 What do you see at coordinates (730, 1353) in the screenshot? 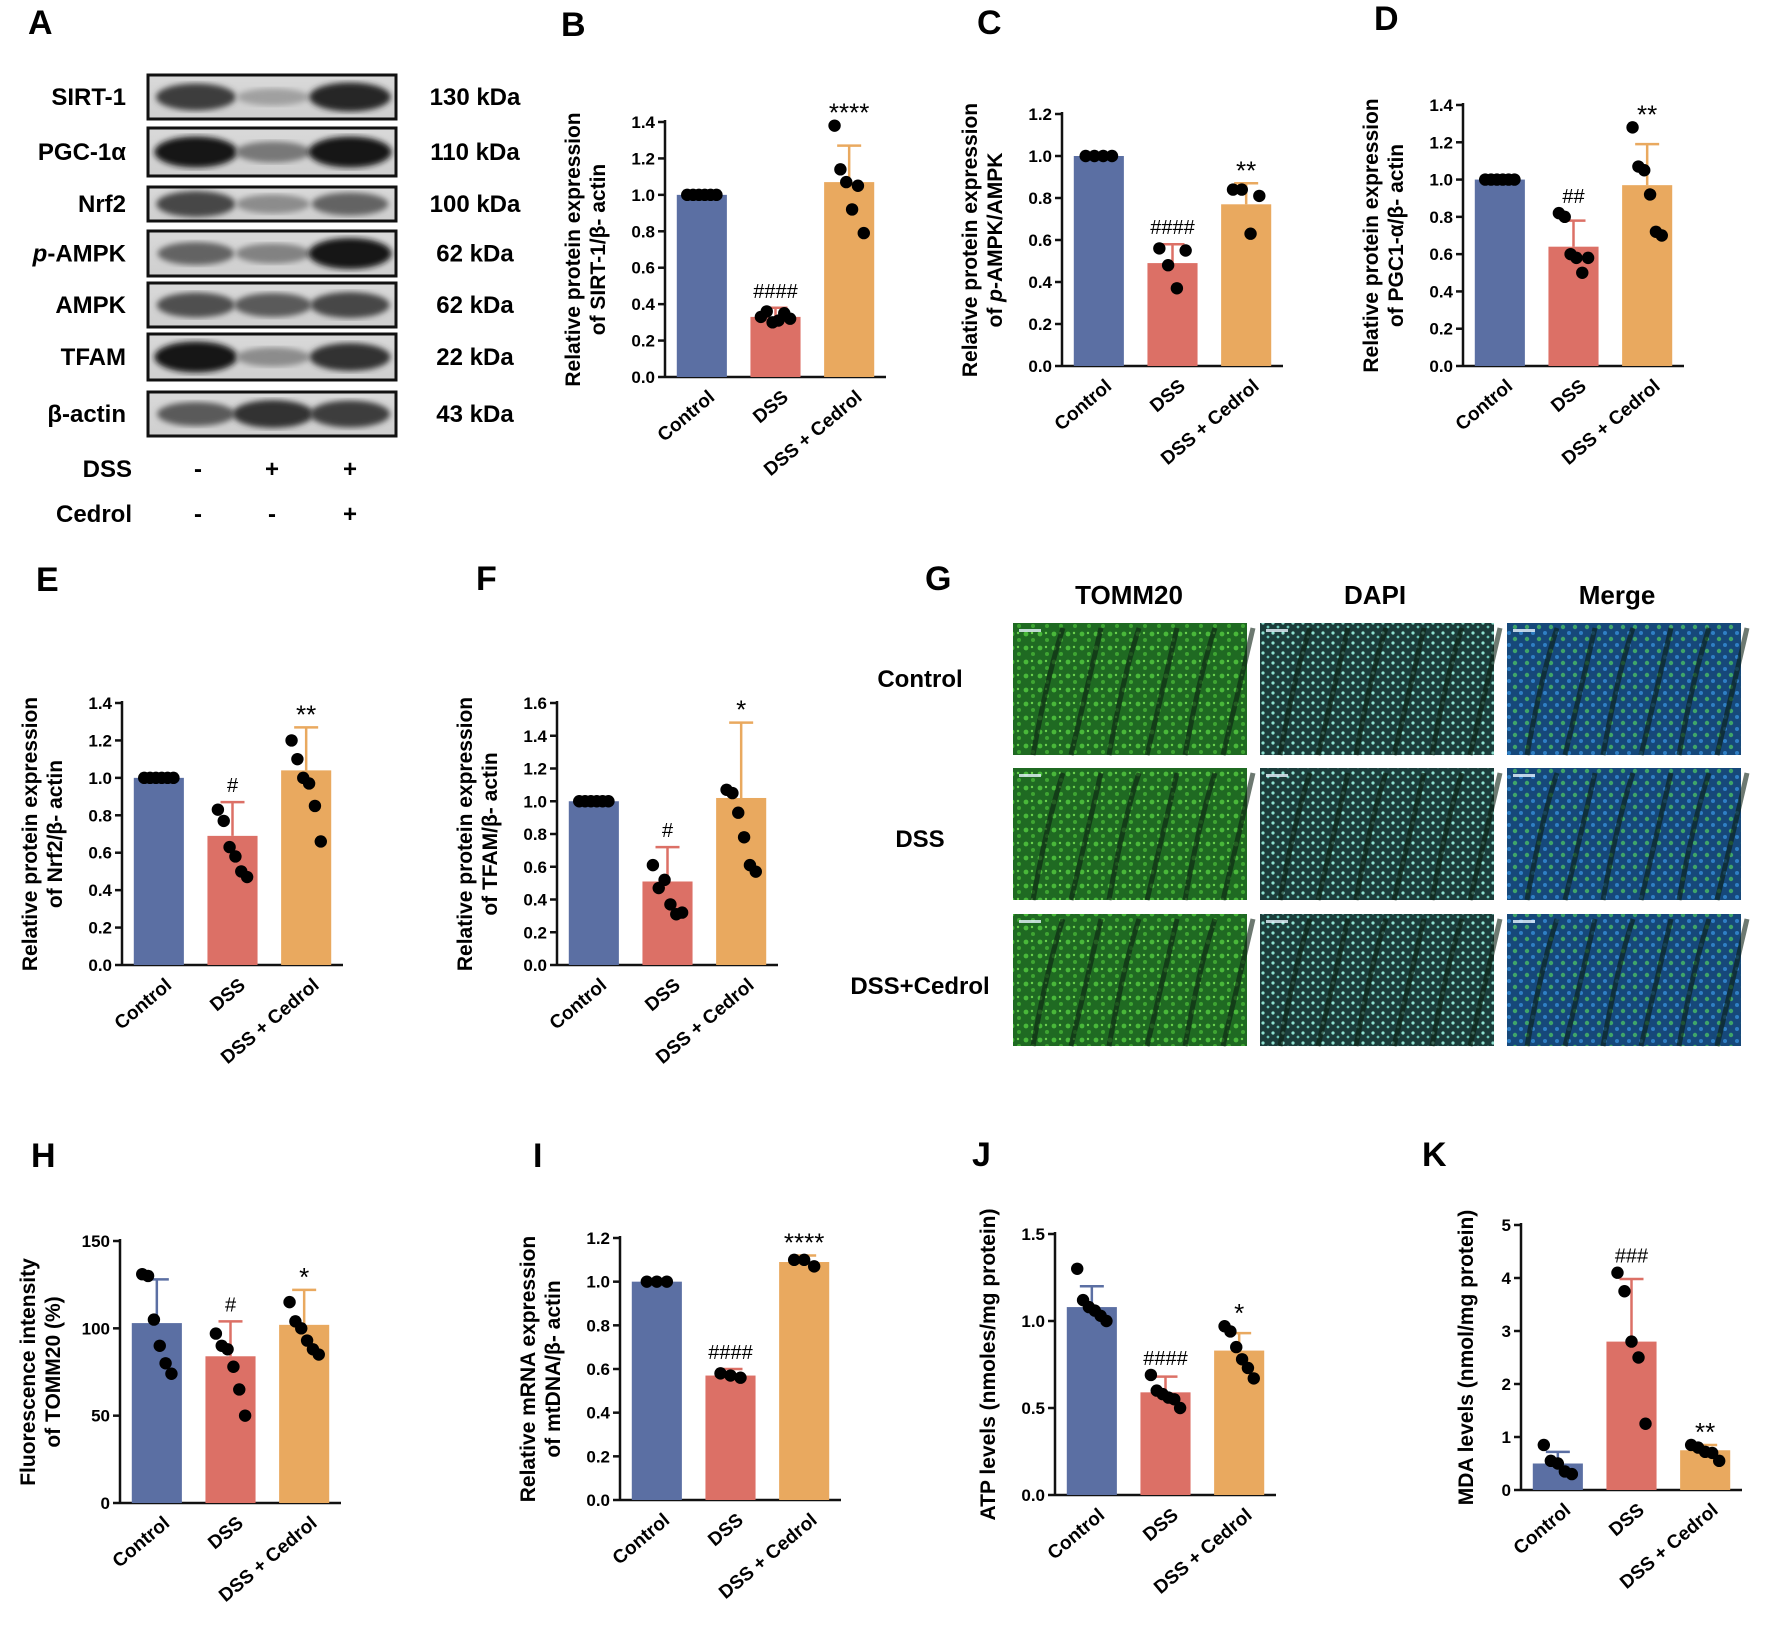
I see `significance-label: ####` at bounding box center [730, 1353].